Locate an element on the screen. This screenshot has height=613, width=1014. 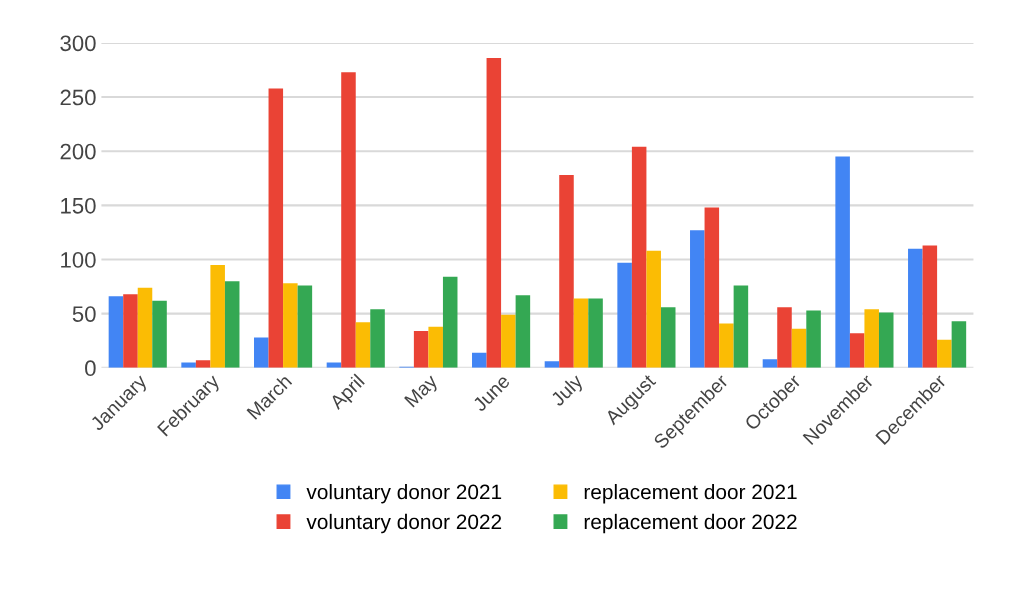
y-tick-label: 150 is located at coordinates (78, 205).